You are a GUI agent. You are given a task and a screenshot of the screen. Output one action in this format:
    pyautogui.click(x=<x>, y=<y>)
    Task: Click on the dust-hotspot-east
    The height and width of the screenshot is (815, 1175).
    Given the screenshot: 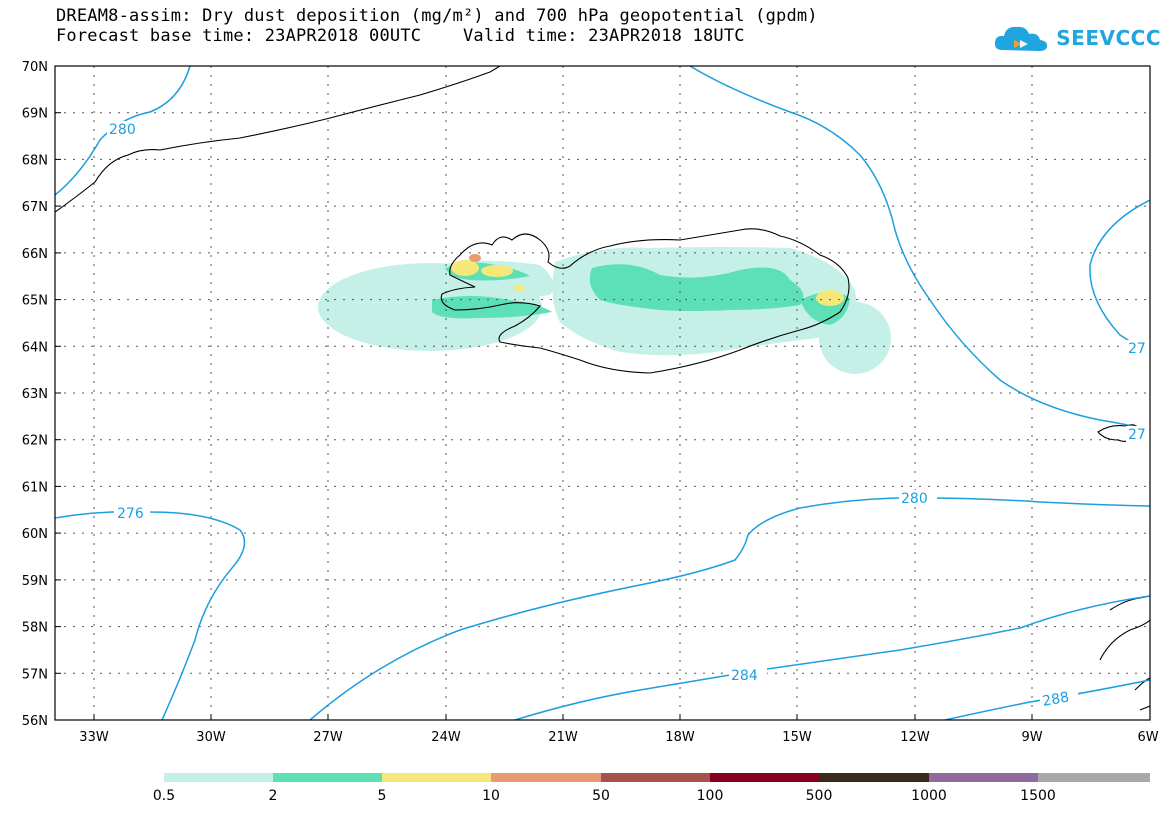 What is the action you would take?
    pyautogui.click(x=830, y=298)
    